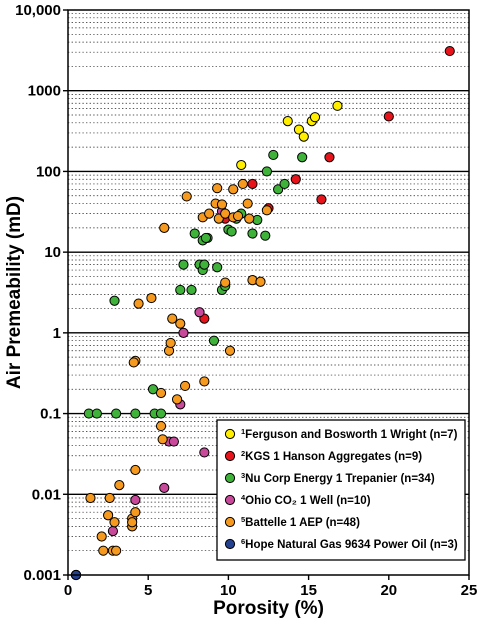 This screenshot has width=484, height=628. What do you see at coordinates (46, 494) in the screenshot?
I see `y-tick-label: 0.01` at bounding box center [46, 494].